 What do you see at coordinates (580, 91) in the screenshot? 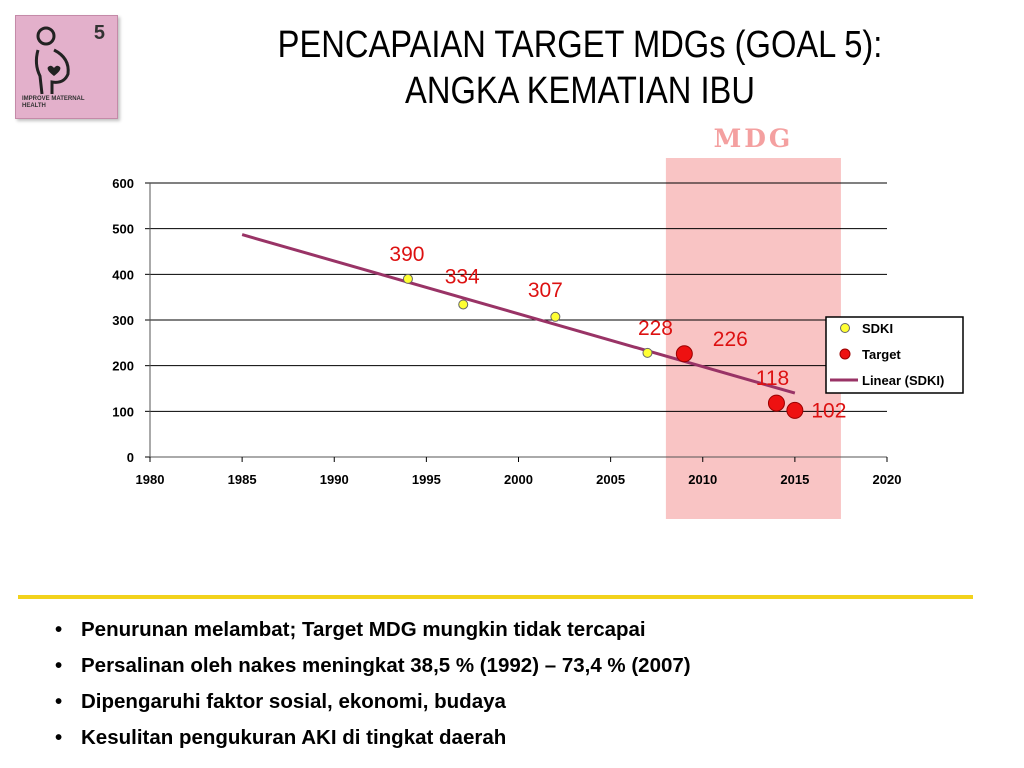
I see `title-line2: ANGKA KEMATIAN IBU` at bounding box center [580, 91].